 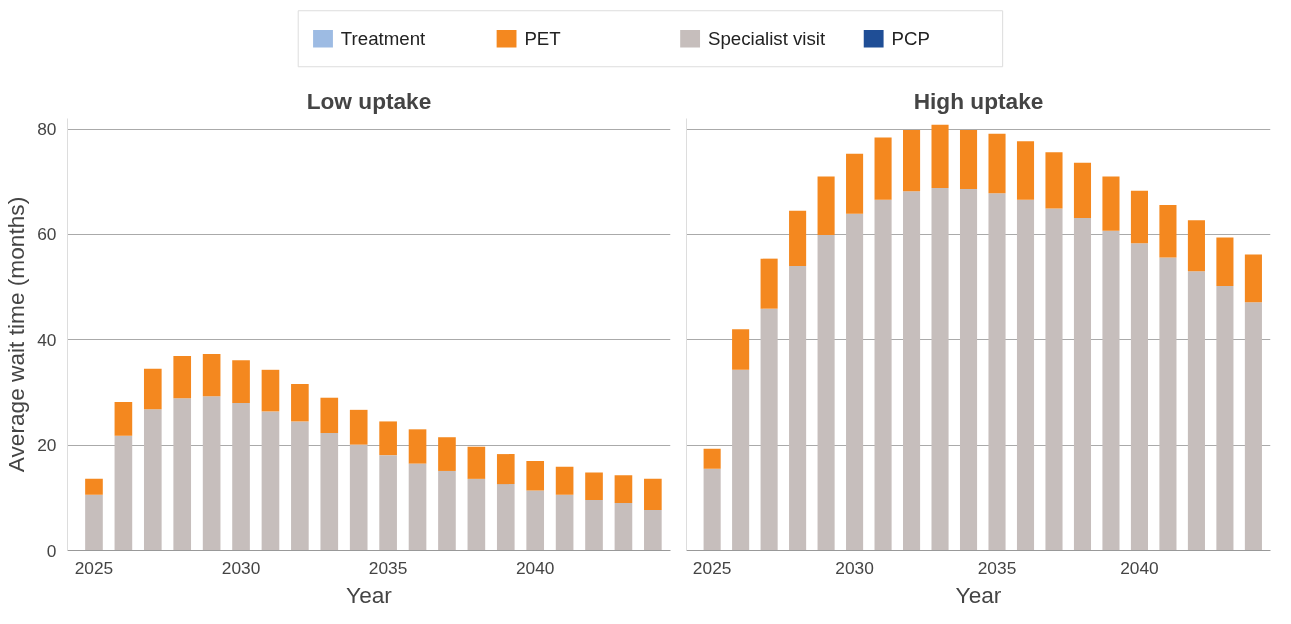 I want to click on y-tick-label: 0, so click(x=51, y=550).